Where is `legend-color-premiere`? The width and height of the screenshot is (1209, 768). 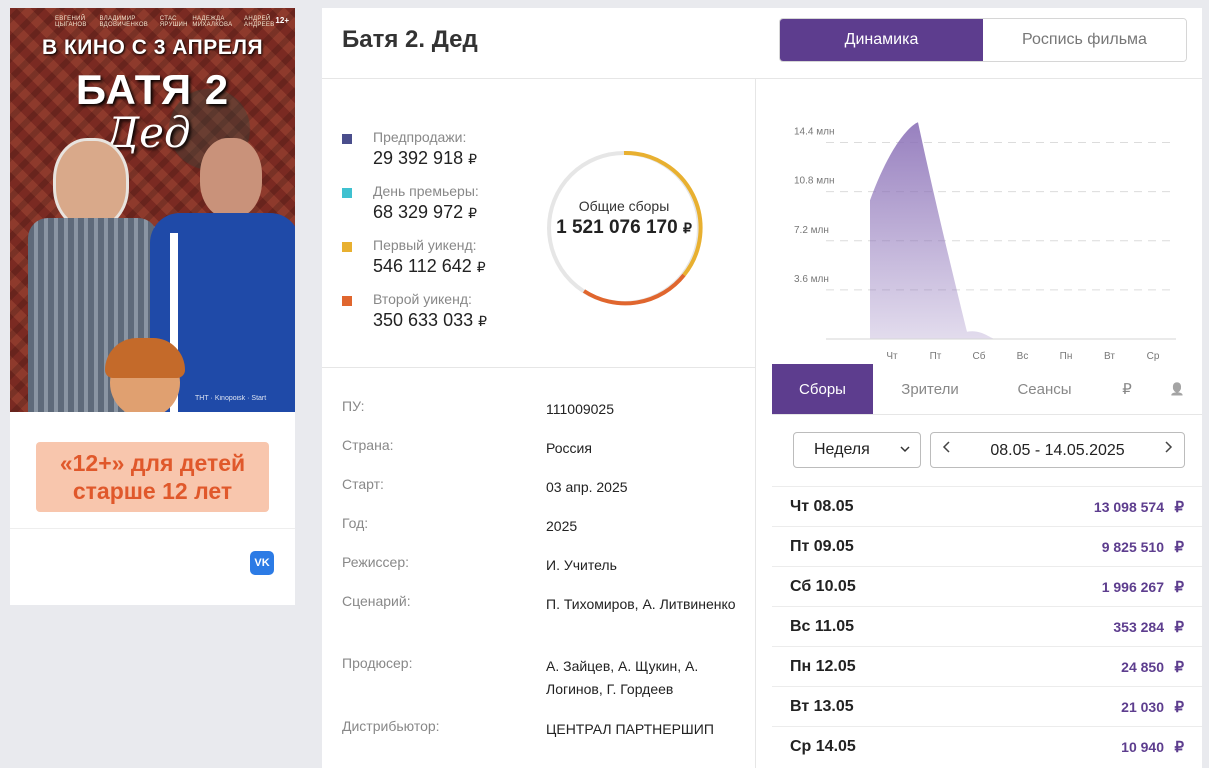
legend-color-premiere is located at coordinates (347, 193).